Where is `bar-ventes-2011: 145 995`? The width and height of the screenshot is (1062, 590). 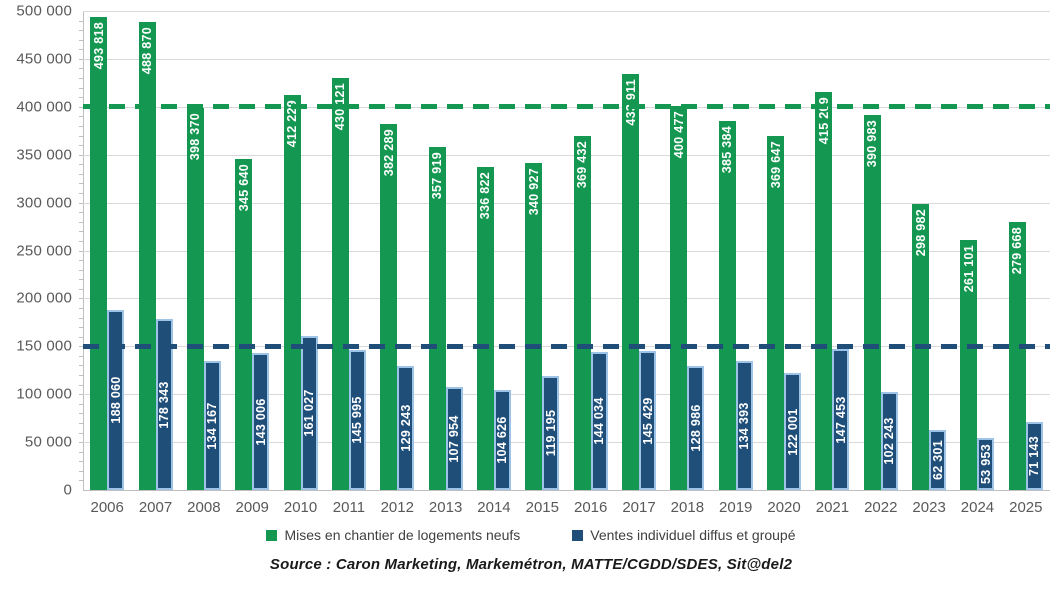 bar-ventes-2011: 145 995 is located at coordinates (357, 420).